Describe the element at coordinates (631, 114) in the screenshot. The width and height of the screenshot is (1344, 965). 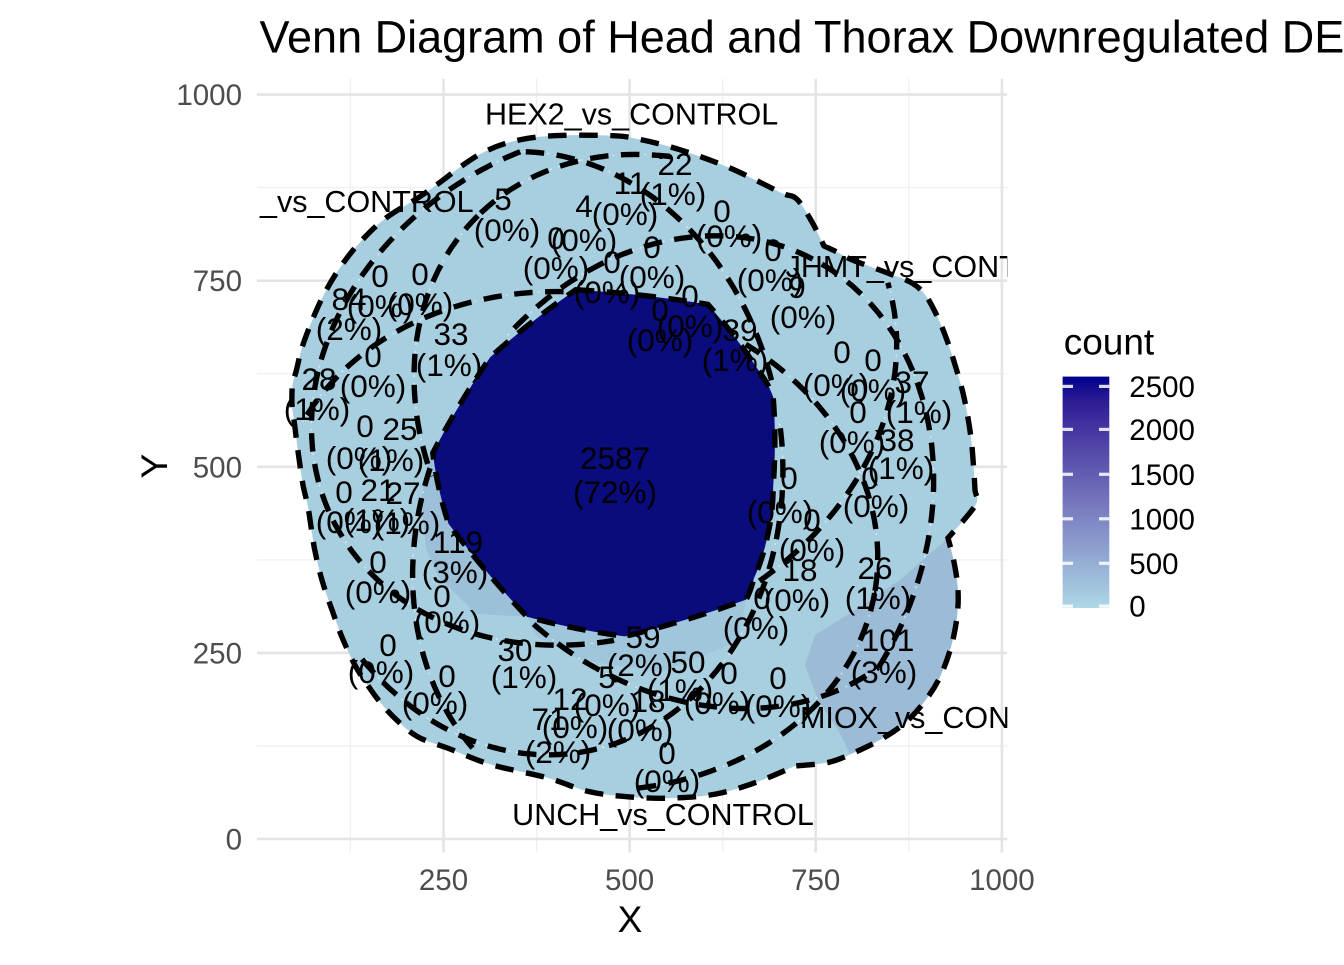
I see `svg-text: HEX2_vs_CONTROL` at that location.